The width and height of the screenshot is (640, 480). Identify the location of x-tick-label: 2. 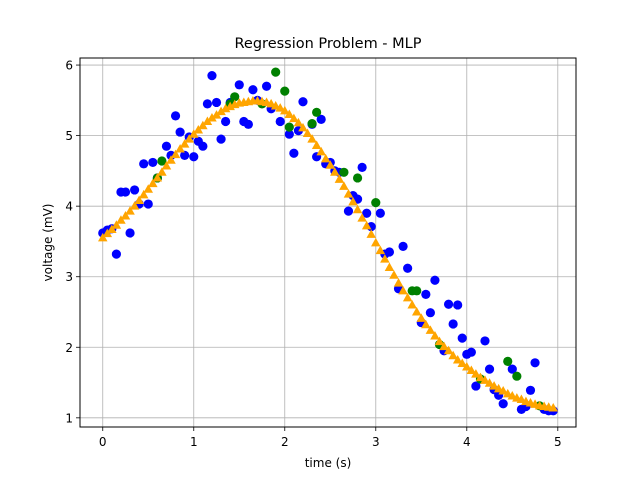
(285, 442).